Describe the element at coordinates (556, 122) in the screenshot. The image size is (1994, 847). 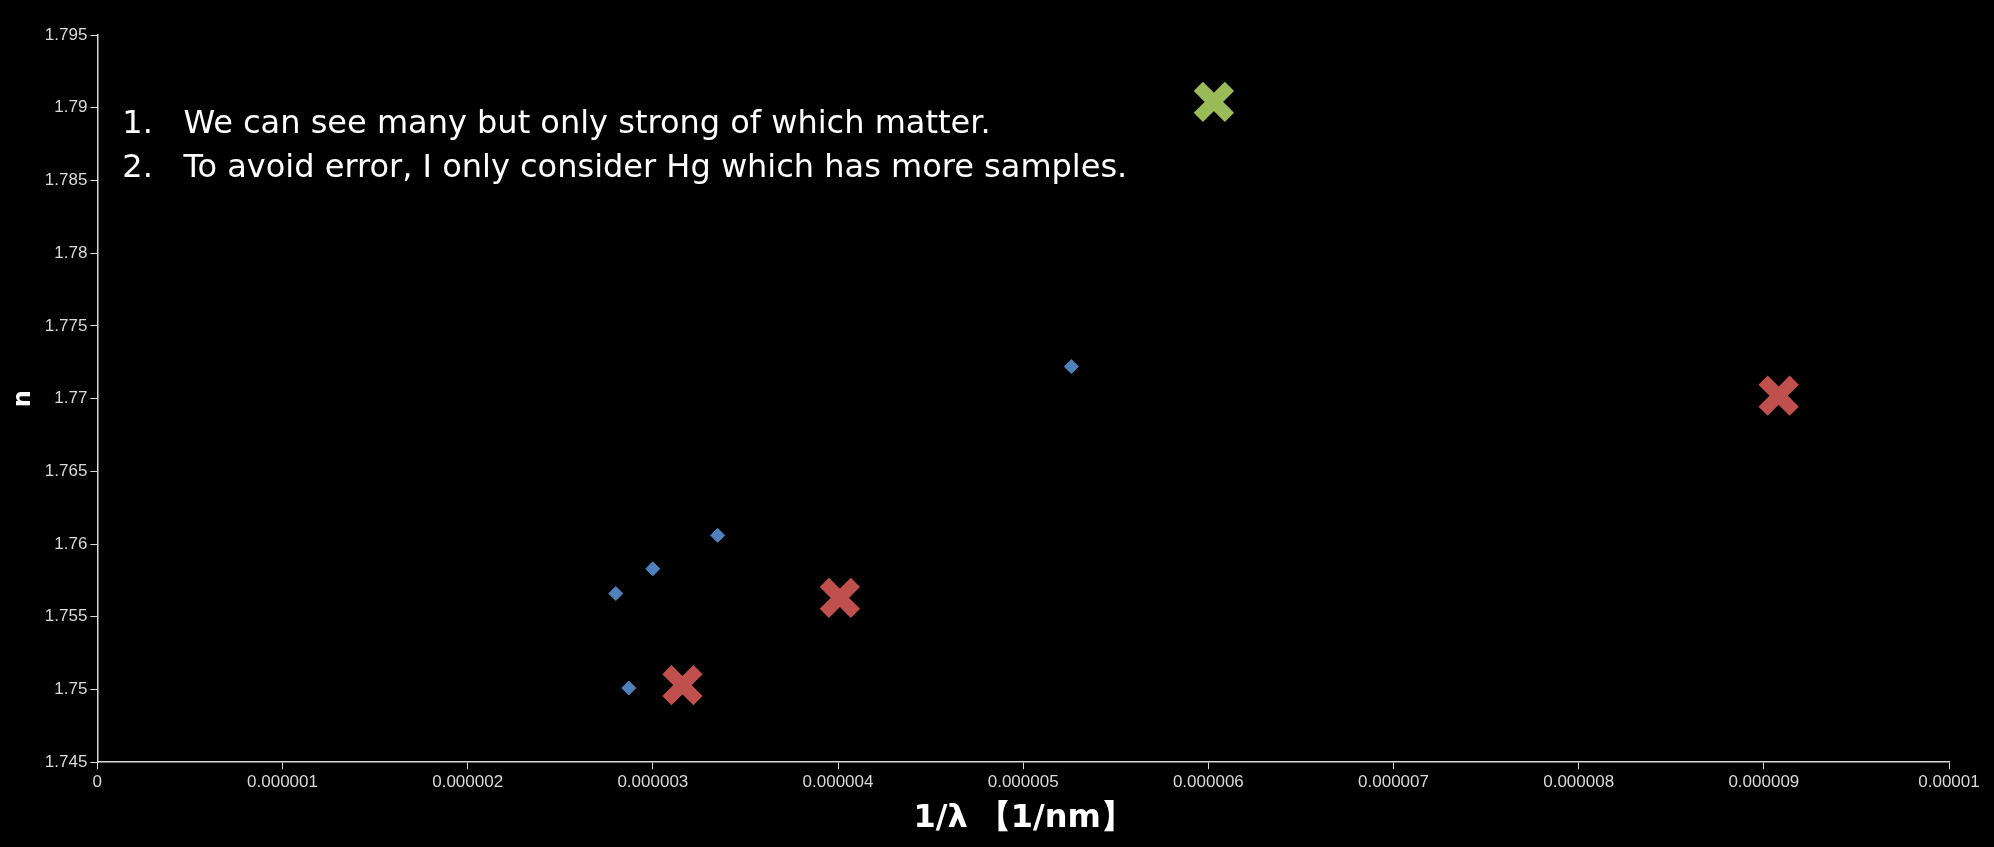
I see `annotation: 1. We can see many but only strong of which matter.` at that location.